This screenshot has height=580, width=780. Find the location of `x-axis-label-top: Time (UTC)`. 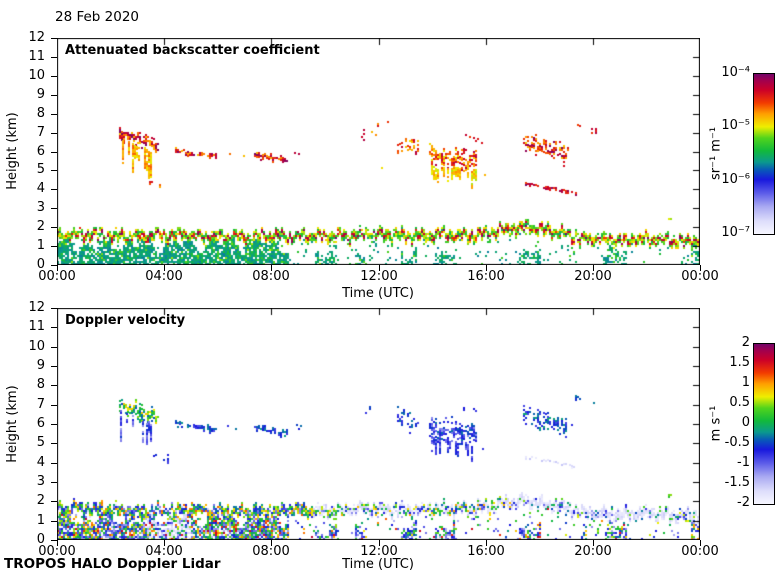

x-axis-label-top: Time (UTC) is located at coordinates (378, 293).